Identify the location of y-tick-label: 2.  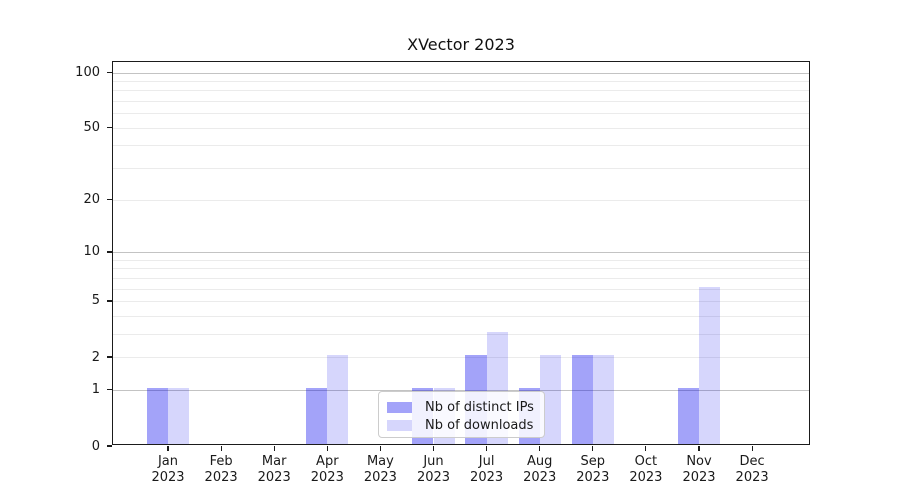
(95, 357).